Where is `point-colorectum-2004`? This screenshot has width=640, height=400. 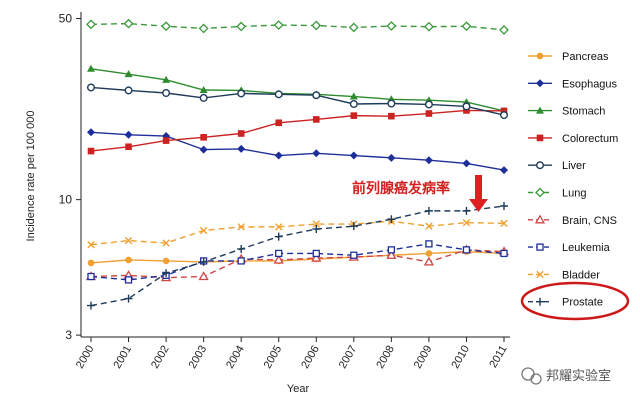 point-colorectum-2004 is located at coordinates (241, 133).